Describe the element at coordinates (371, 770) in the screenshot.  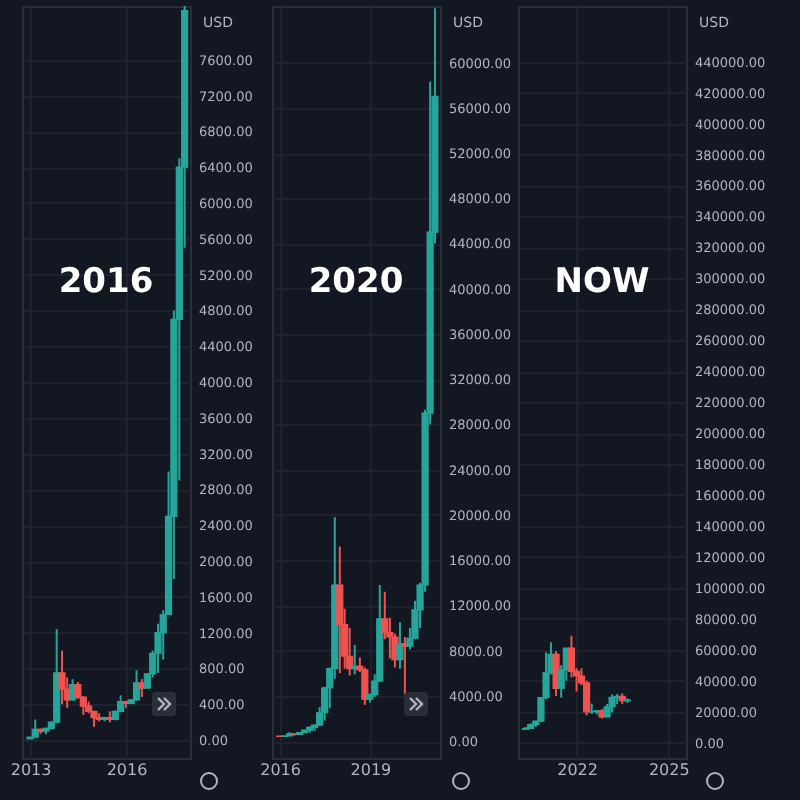
I see `x-tick-label: 2019` at that location.